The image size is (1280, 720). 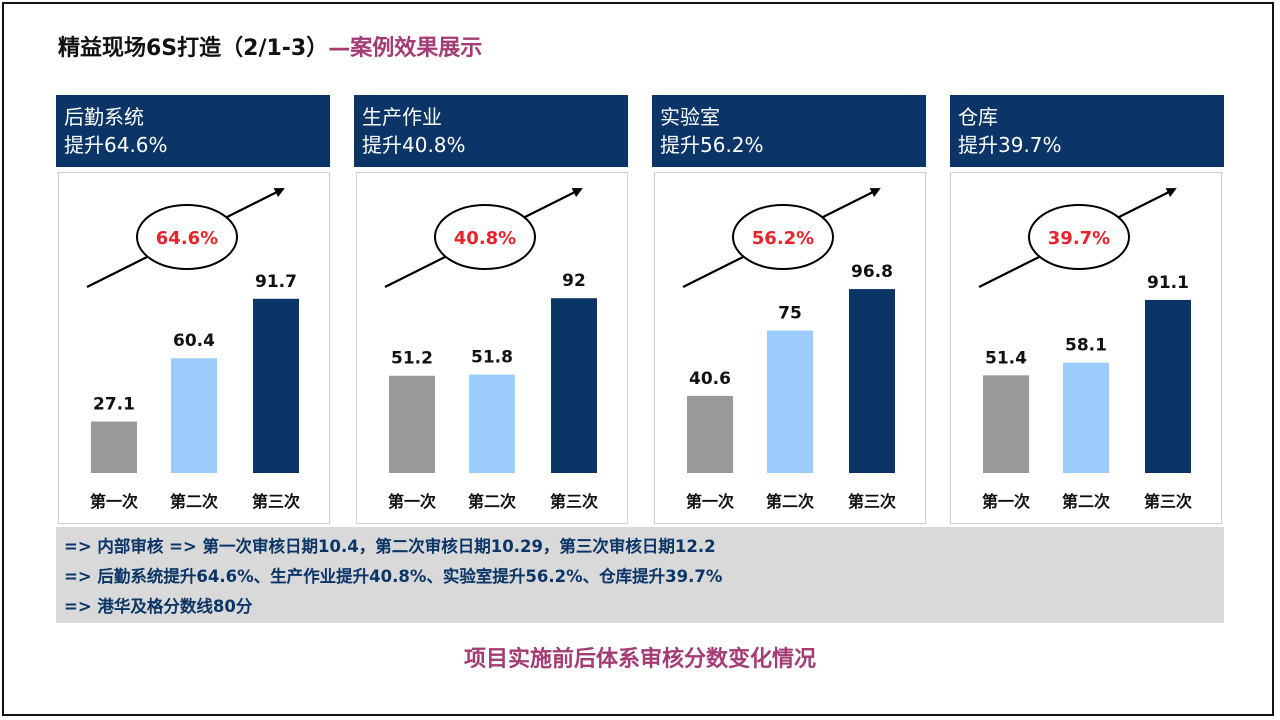 What do you see at coordinates (193, 48) in the screenshot?
I see `title-main: 精益现场6S打造（2/1-3）` at bounding box center [193, 48].